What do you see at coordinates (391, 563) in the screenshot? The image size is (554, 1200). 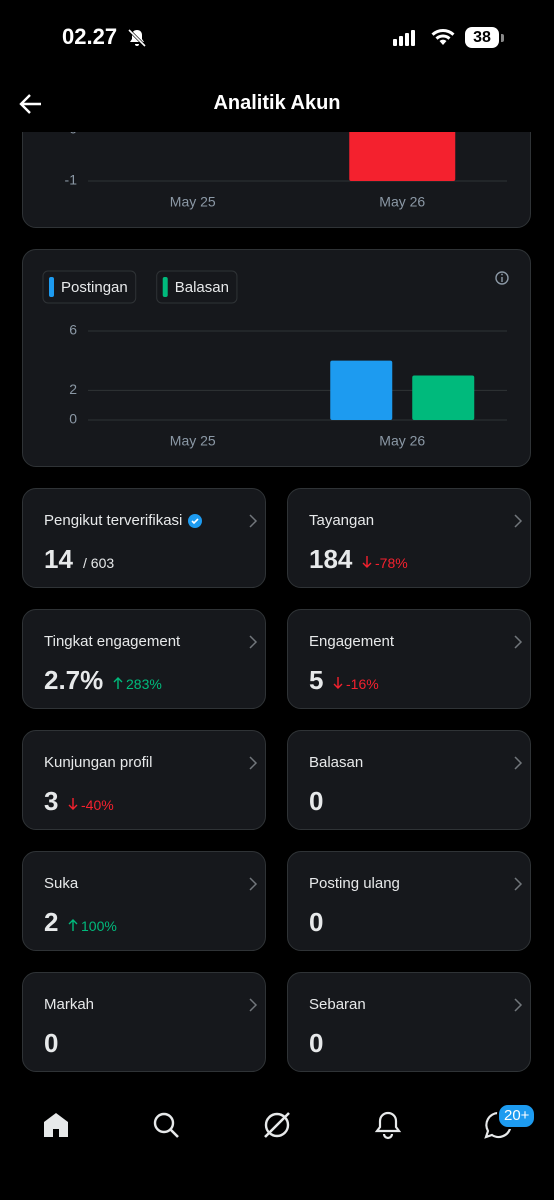 I see `metric-change: -78%` at bounding box center [391, 563].